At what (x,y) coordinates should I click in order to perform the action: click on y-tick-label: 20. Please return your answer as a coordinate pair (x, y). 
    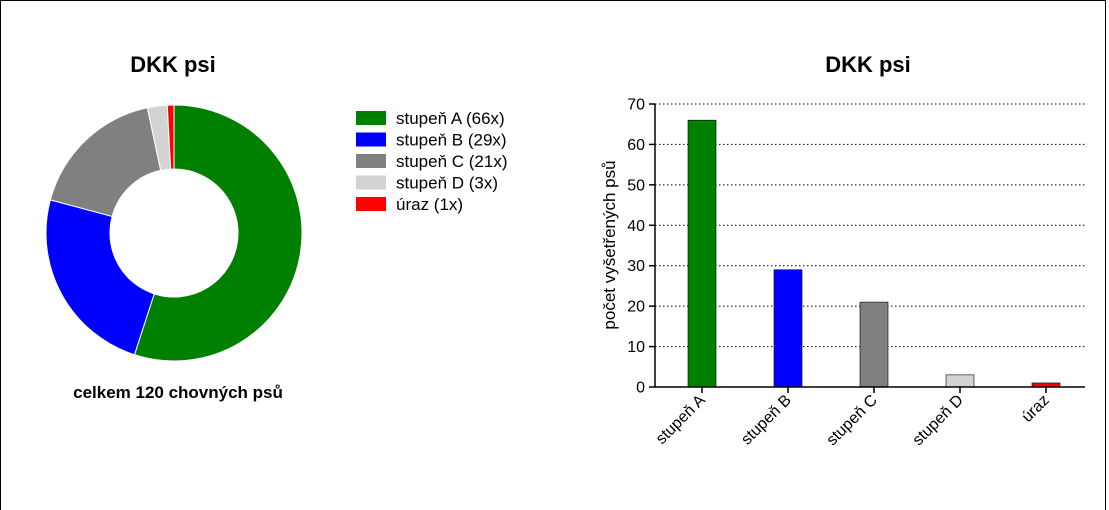
    Looking at the image, I should click on (636, 307).